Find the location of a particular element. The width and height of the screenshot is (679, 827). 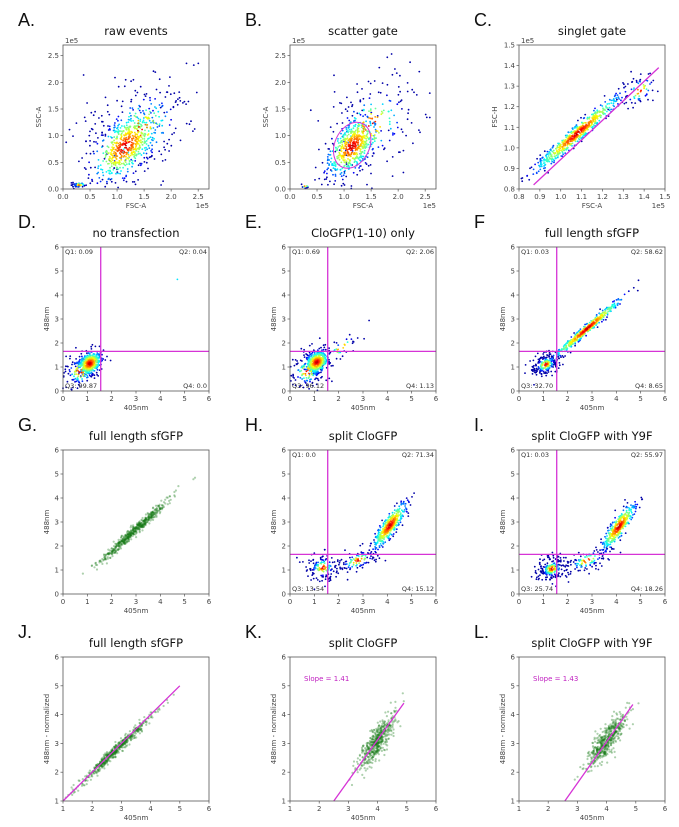

x-tick-label: 1.4 is located at coordinates (645, 197).